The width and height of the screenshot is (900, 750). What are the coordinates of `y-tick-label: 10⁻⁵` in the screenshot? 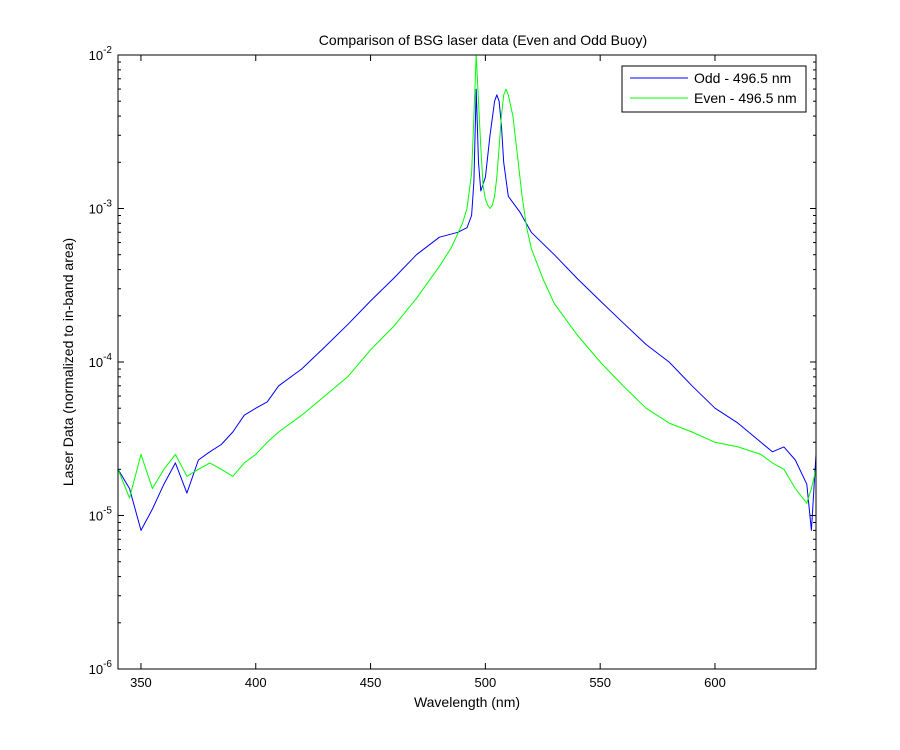 It's located at (101, 515).